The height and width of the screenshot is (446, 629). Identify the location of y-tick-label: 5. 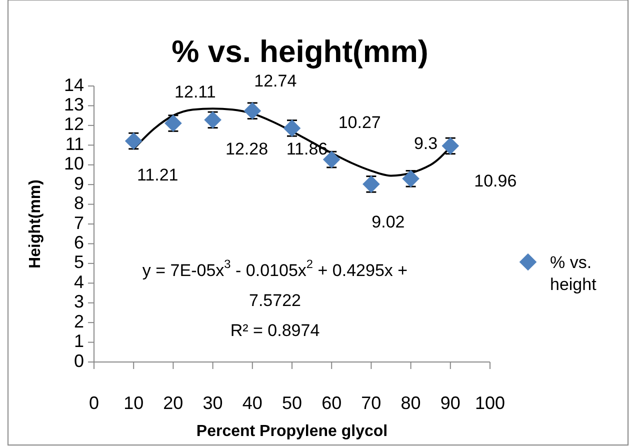
(79, 262).